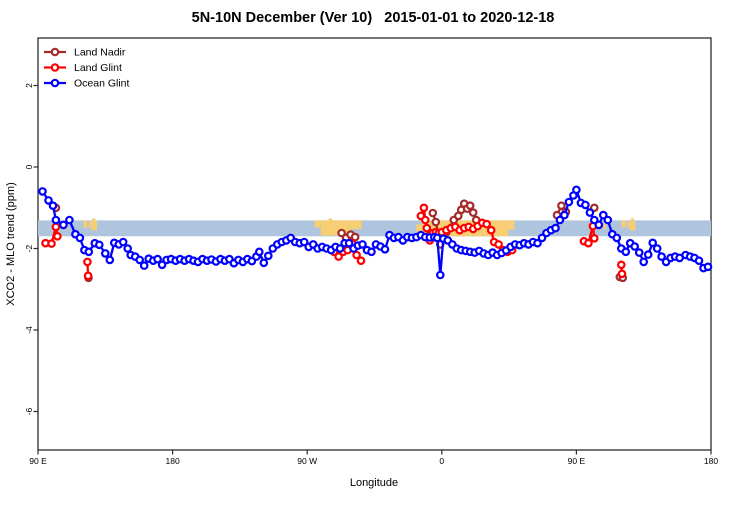  What do you see at coordinates (374, 483) in the screenshot?
I see `x-axis-title: Longitude` at bounding box center [374, 483].